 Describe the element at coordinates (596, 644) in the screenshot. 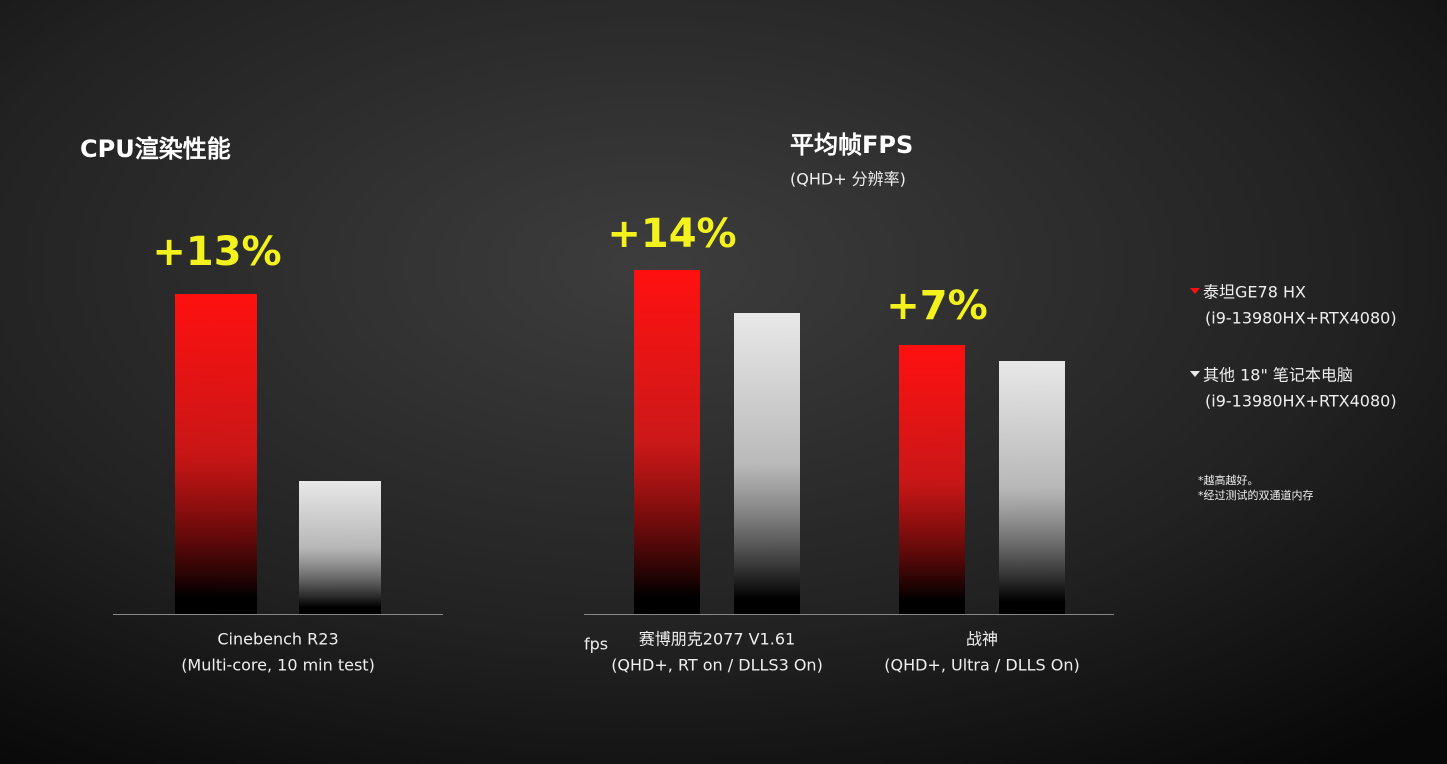

I see `y-axis-label: fps` at that location.